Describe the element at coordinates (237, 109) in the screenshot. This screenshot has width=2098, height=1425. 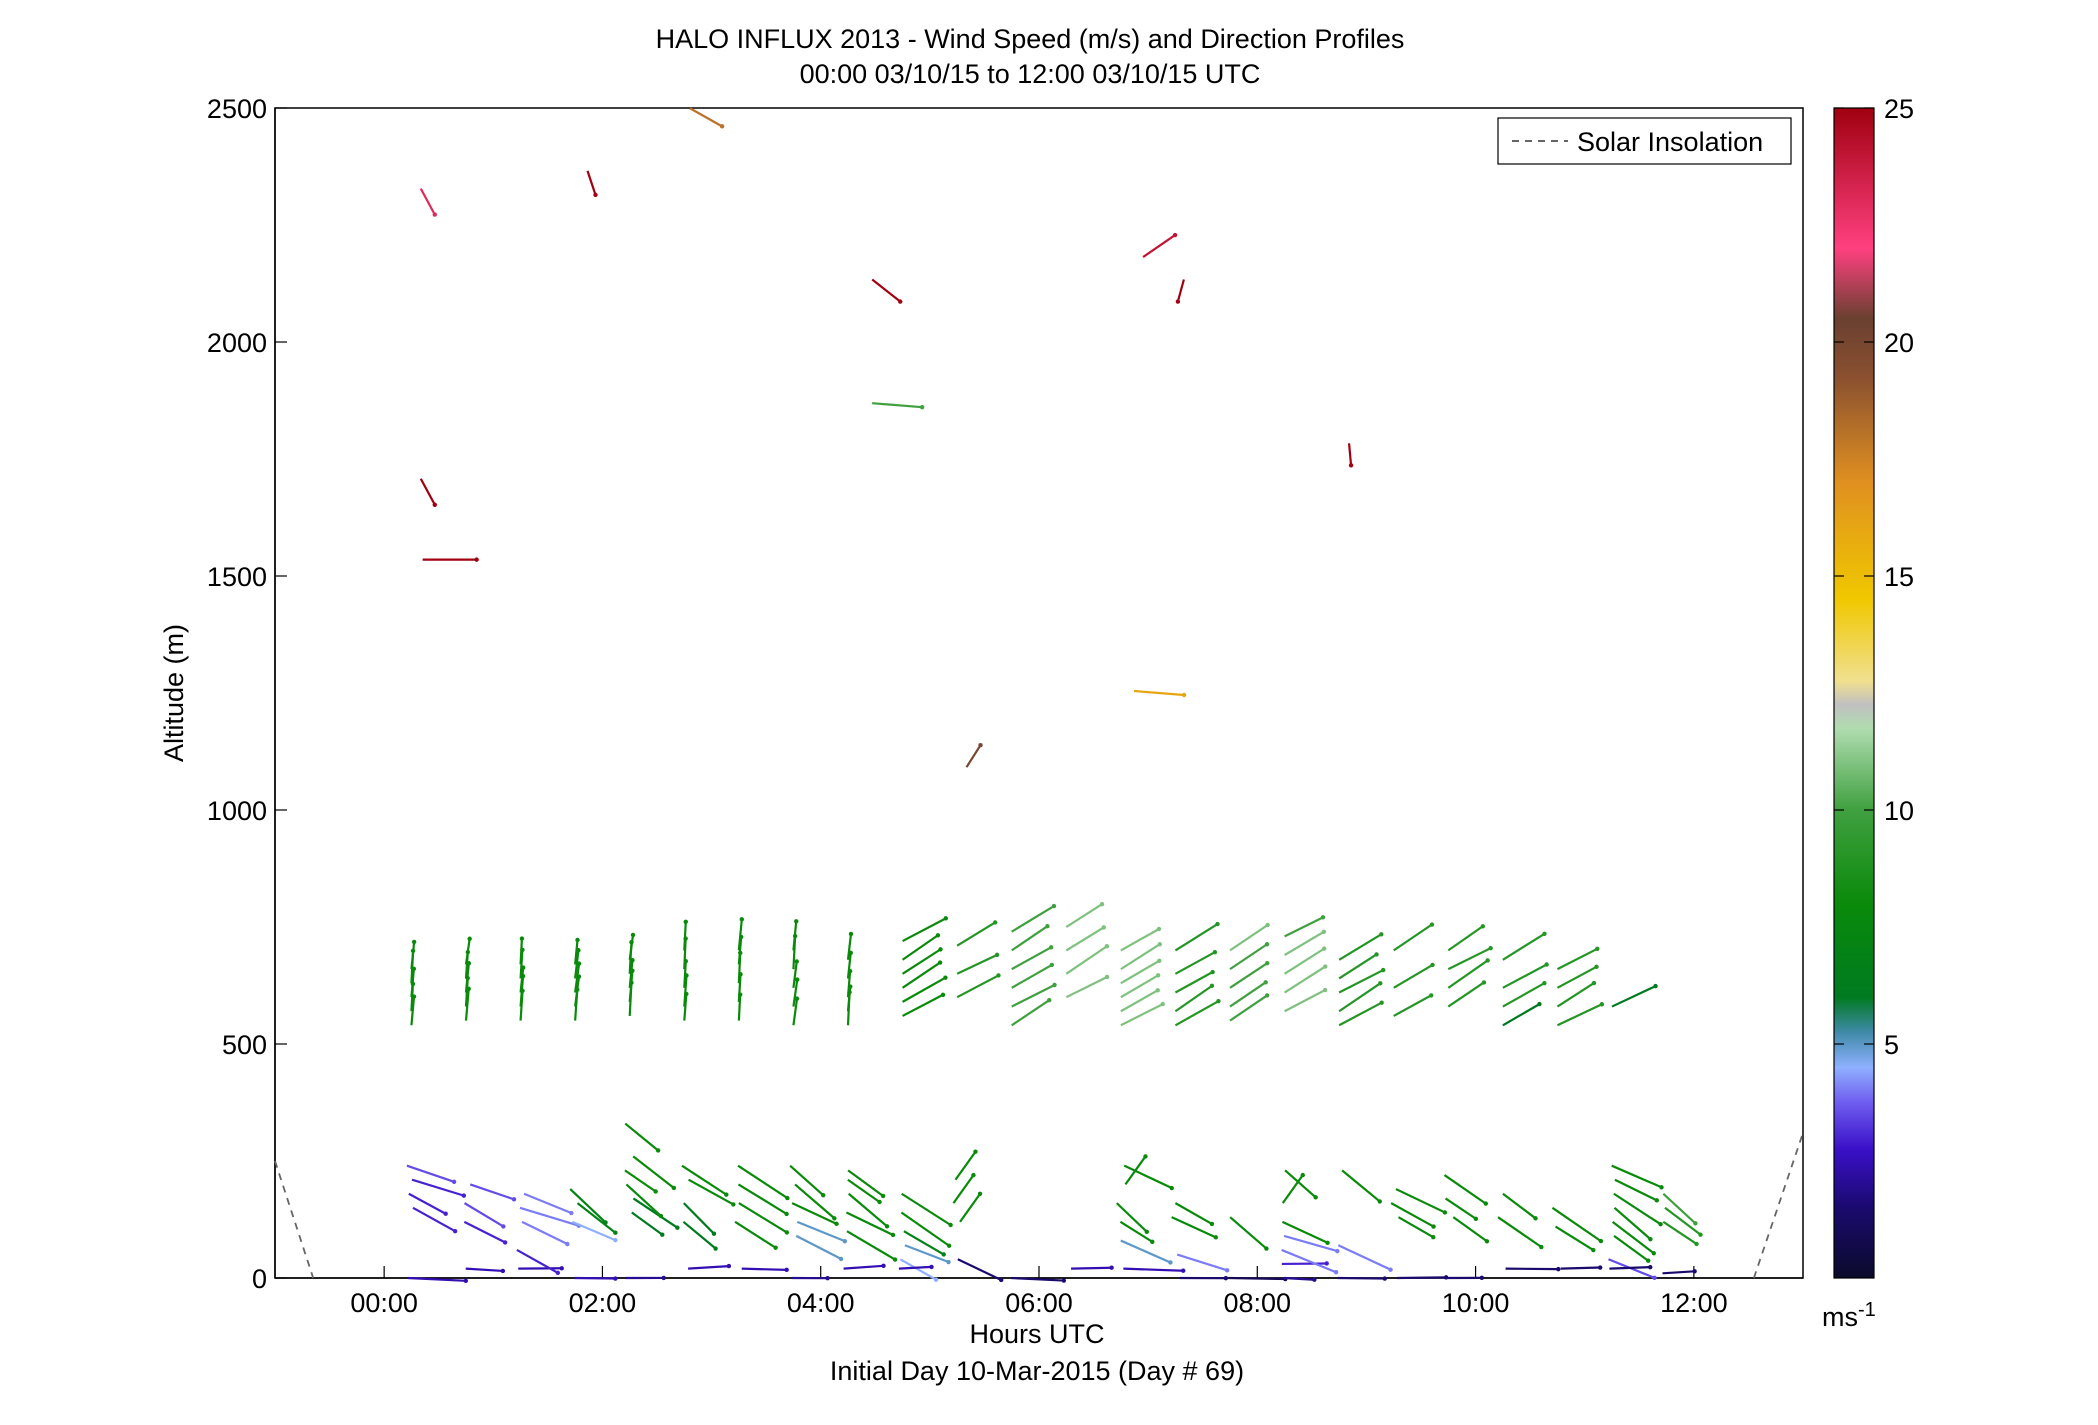
I see `y-tick-label: 2500` at that location.